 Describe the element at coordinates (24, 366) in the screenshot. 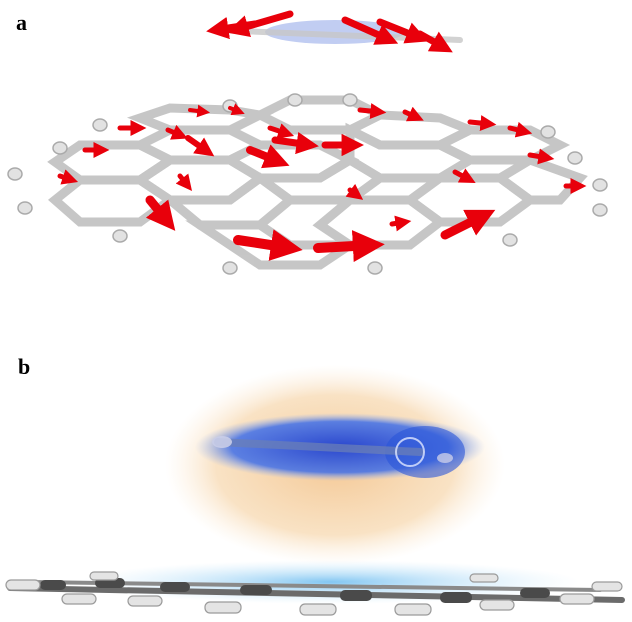

I see `panel-label-b: b` at that location.